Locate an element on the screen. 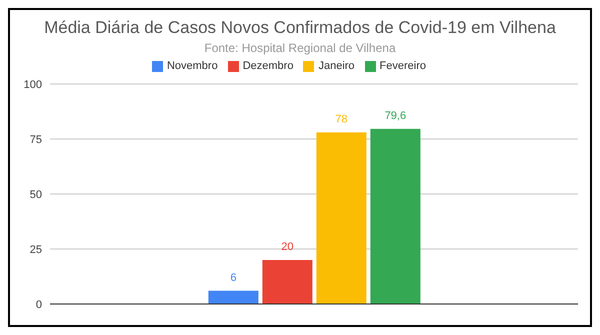 Image resolution: width=600 pixels, height=335 pixels. chart-title: Média Diária de Casos Novos Confirmados de Covid-19 em Vilhena is located at coordinates (300, 27).